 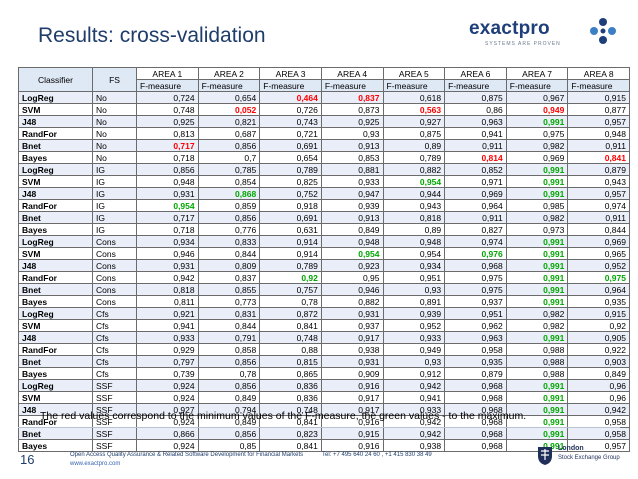 What do you see at coordinates (290, 181) in the screenshot?
I see `f-measure-cell: 0,825` at bounding box center [290, 181].